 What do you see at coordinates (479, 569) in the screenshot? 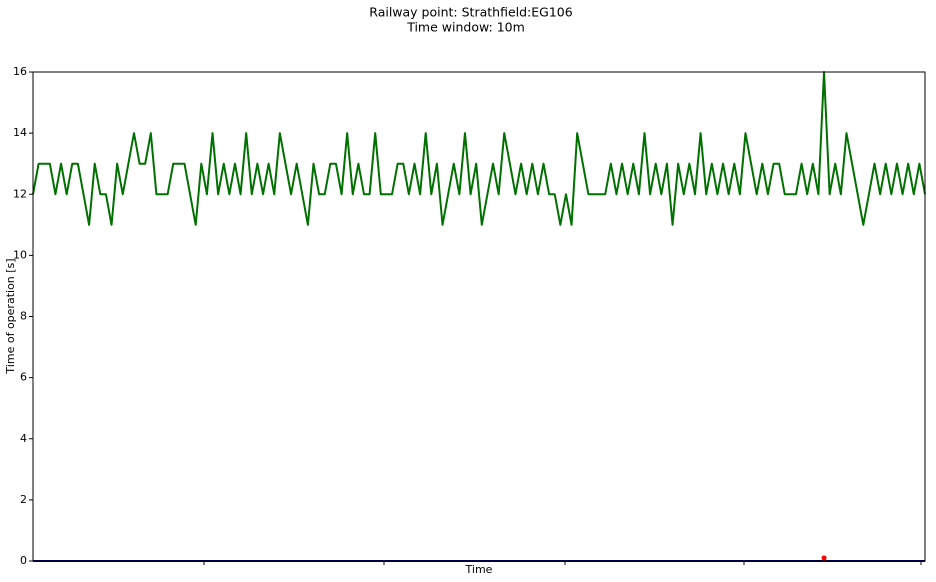
I see `x-axis-label: Time` at bounding box center [479, 569].